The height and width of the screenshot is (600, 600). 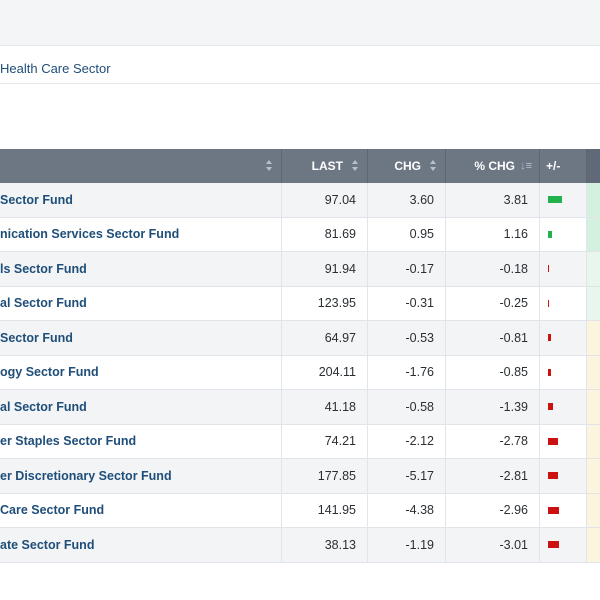 I want to click on table-row: al Sector Fund 123.95 -0.31 -0.25, so click(x=300, y=303).